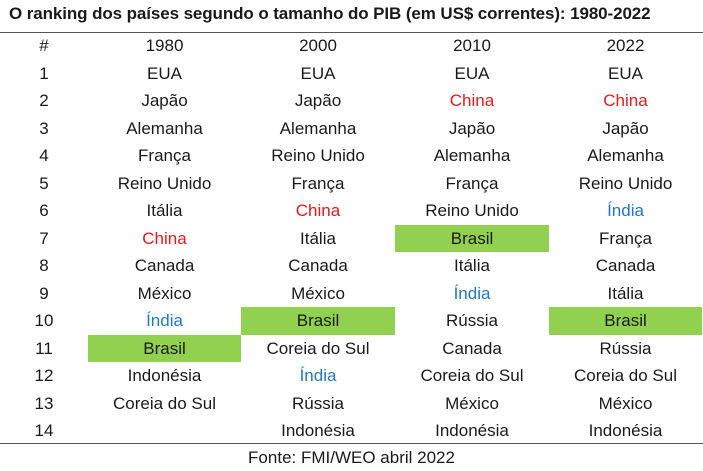 Image resolution: width=703 pixels, height=471 pixels. I want to click on rank-cell: 12, so click(44, 375).